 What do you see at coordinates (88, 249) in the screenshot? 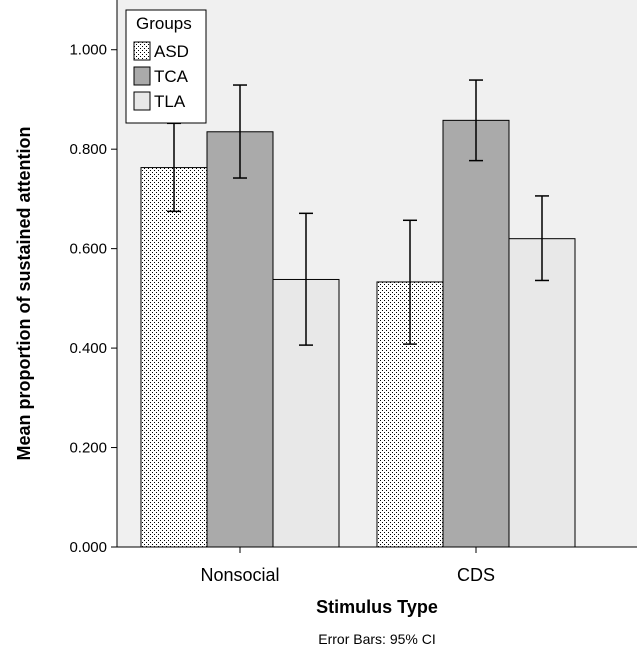
I see `y-tick-label: 0.600` at bounding box center [88, 249].